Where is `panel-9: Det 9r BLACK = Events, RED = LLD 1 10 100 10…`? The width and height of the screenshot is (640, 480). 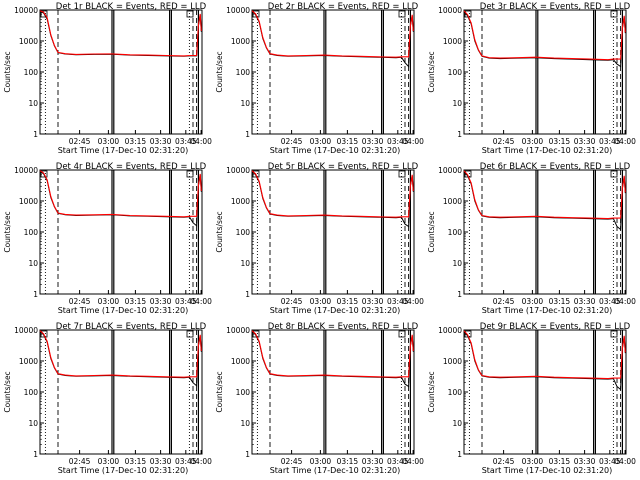
panel-9: Det 9r BLACK = Events, RED = LLD 1 10 100 10… is located at coordinates (531, 398).